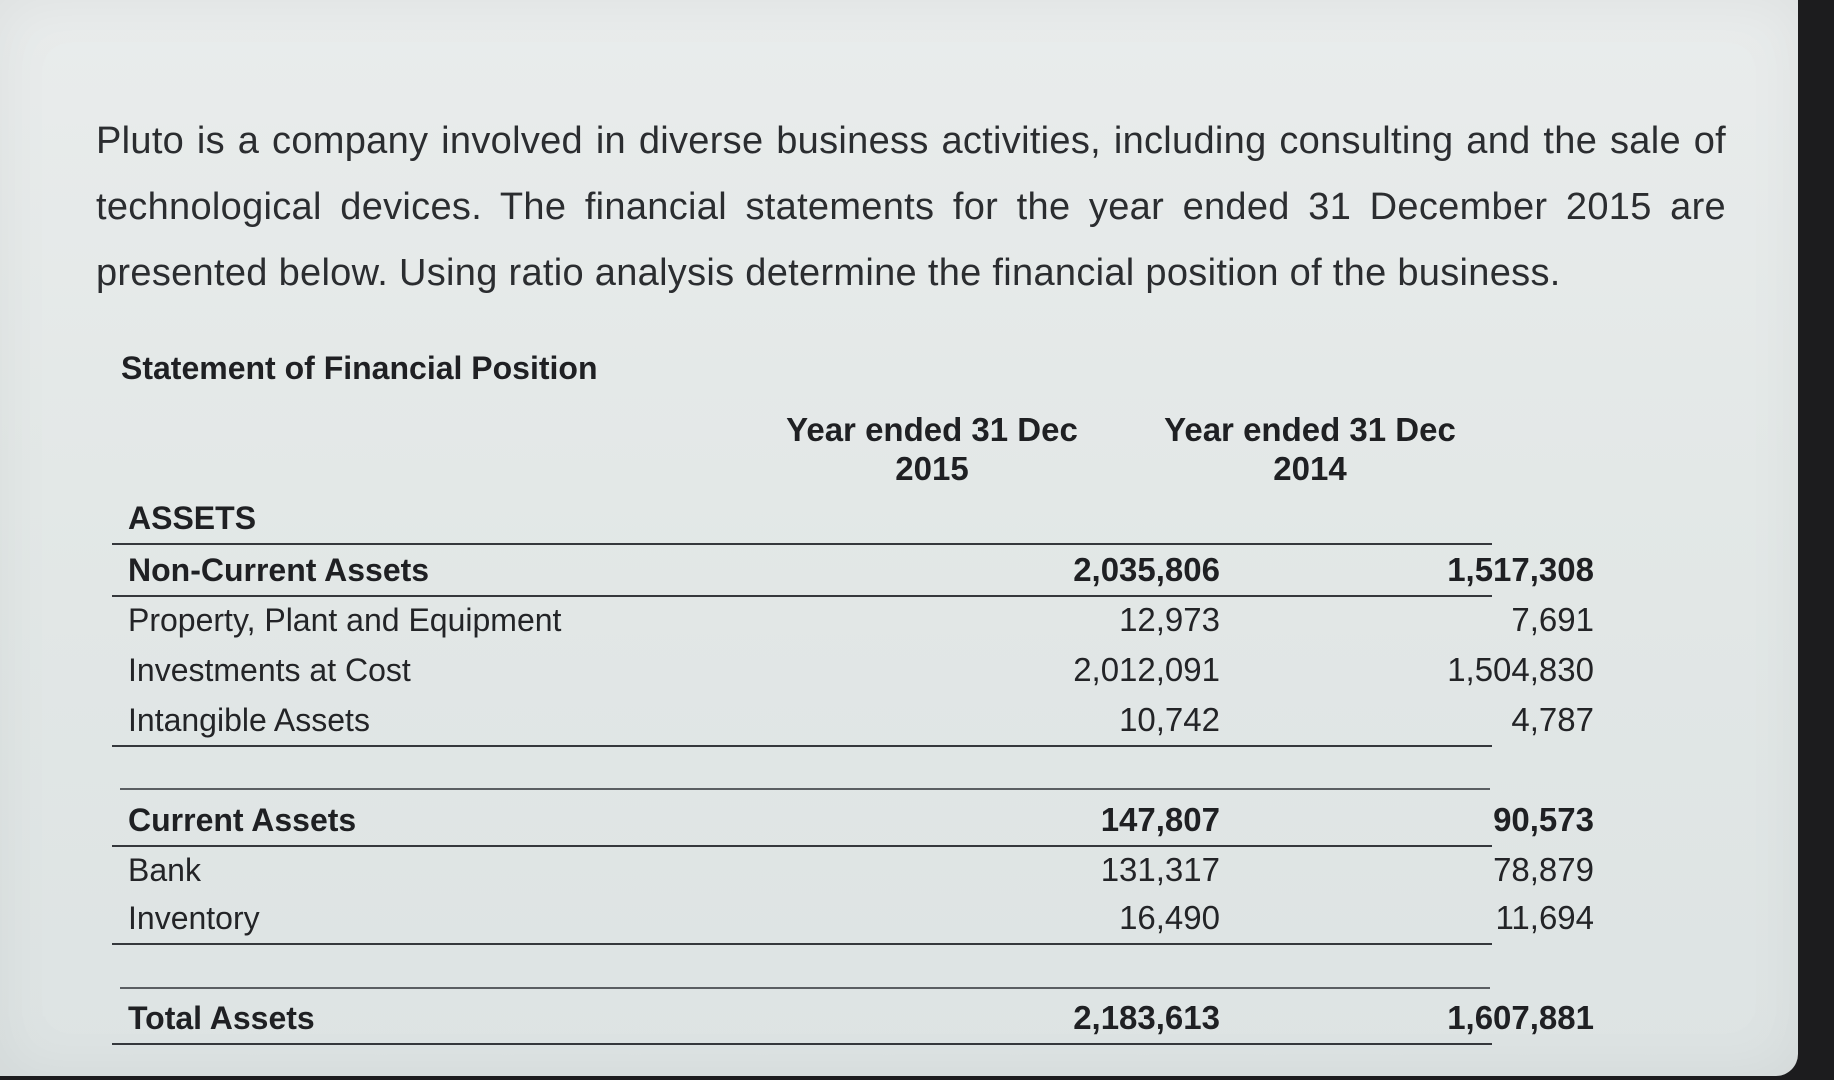  I want to click on value-2014: 4,787, so click(1552, 719).